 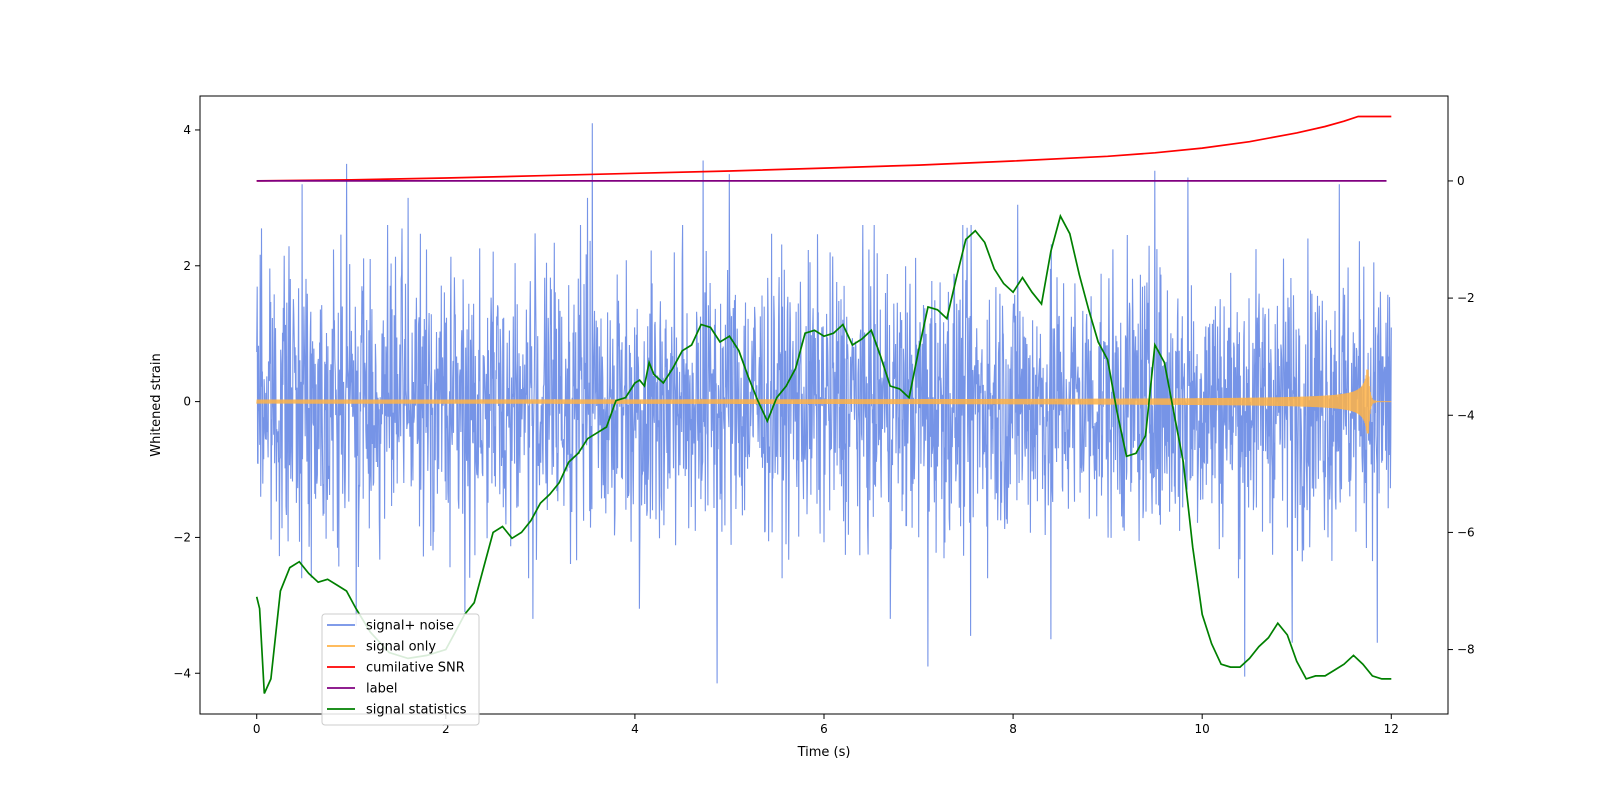 I want to click on y-right-tick-label: −8, so click(x=1466, y=650).